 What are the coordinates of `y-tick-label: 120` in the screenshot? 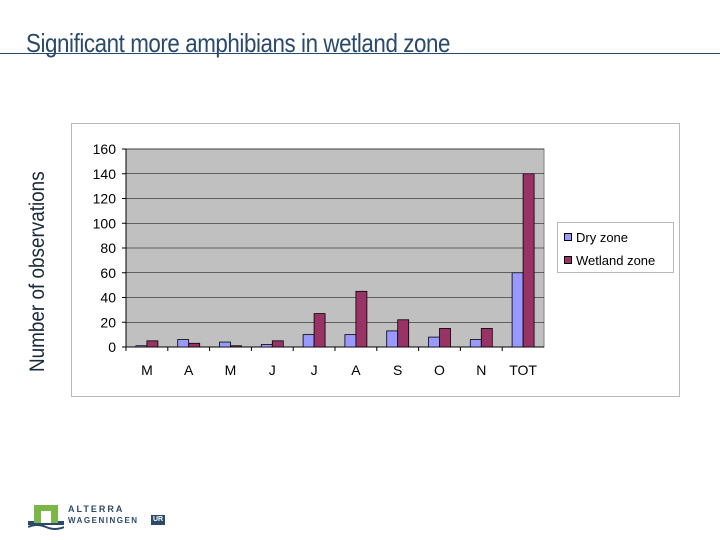 It's located at (105, 199).